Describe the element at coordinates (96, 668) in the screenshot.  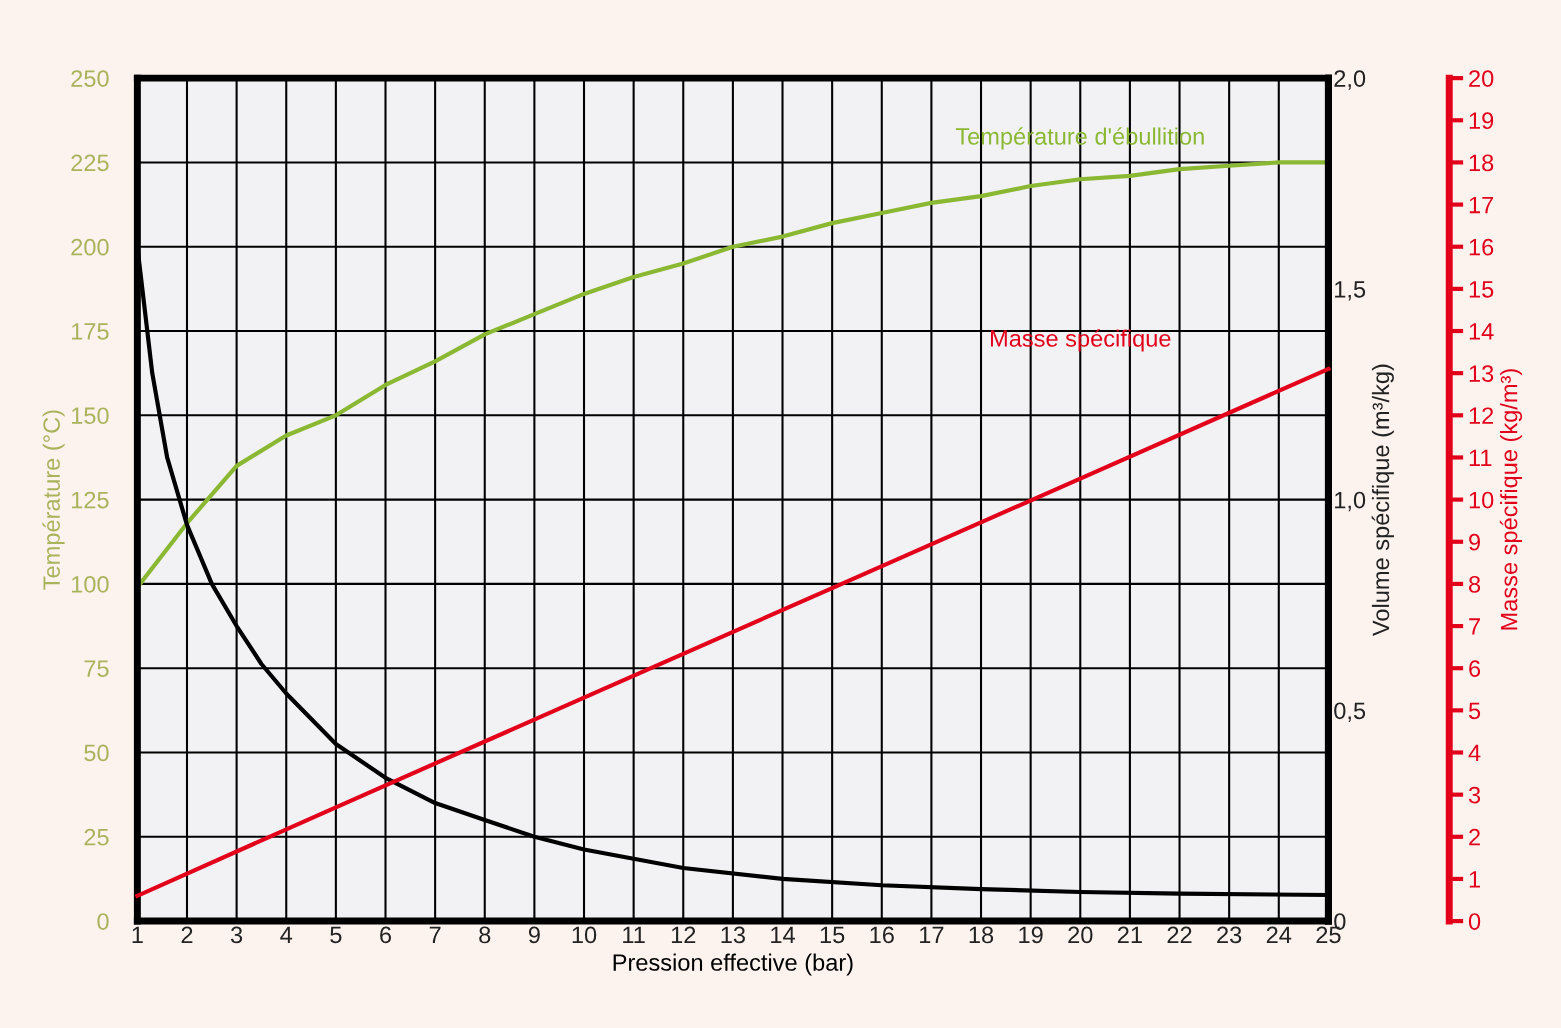
I see `y-tick-label: 75` at that location.